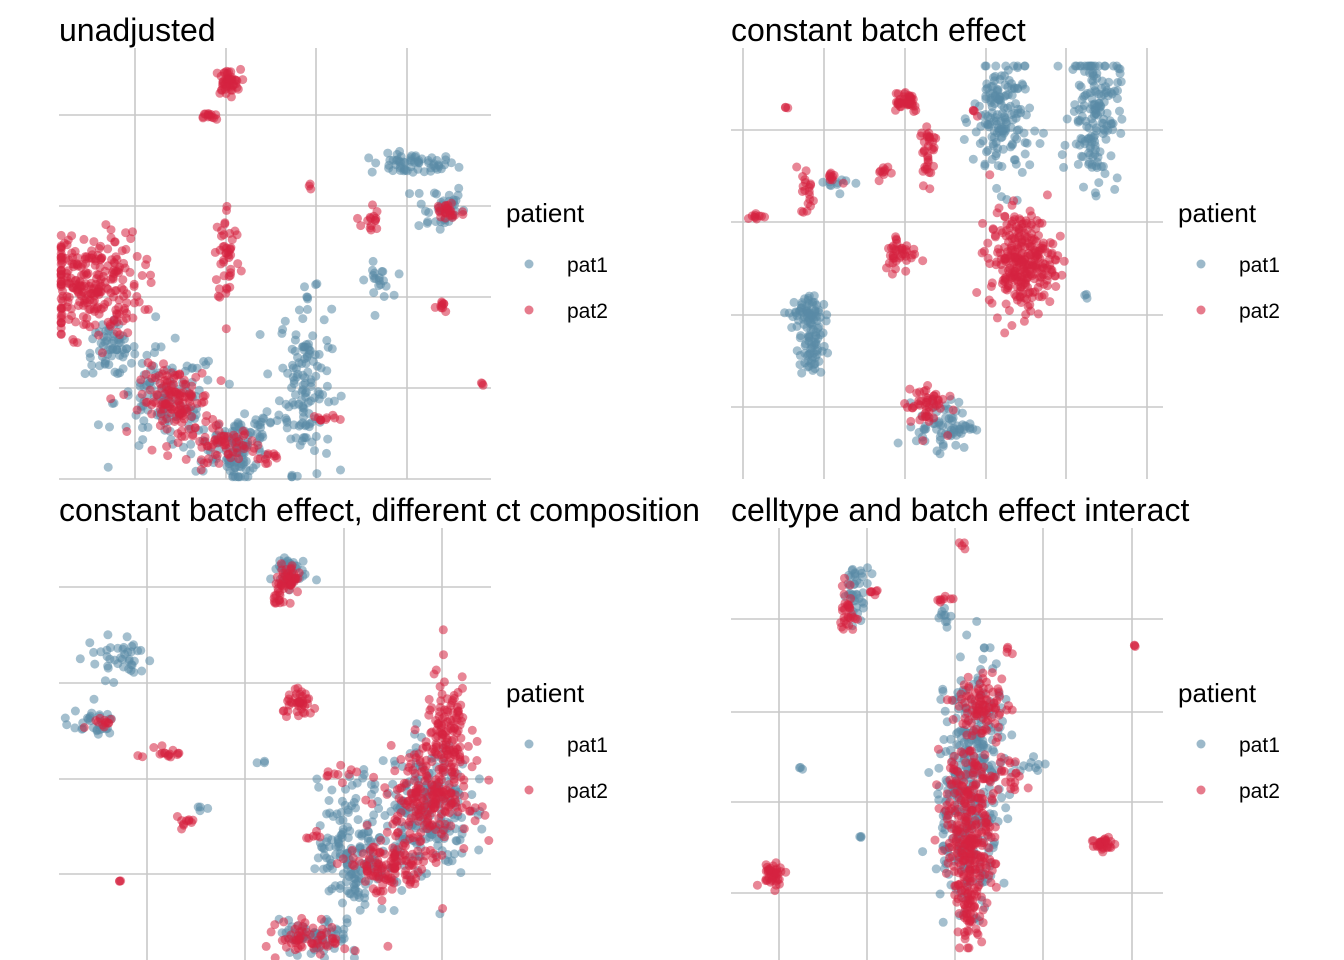 The height and width of the screenshot is (960, 1344). Describe the element at coordinates (1217, 213) in the screenshot. I see `legend-title: patient` at that location.